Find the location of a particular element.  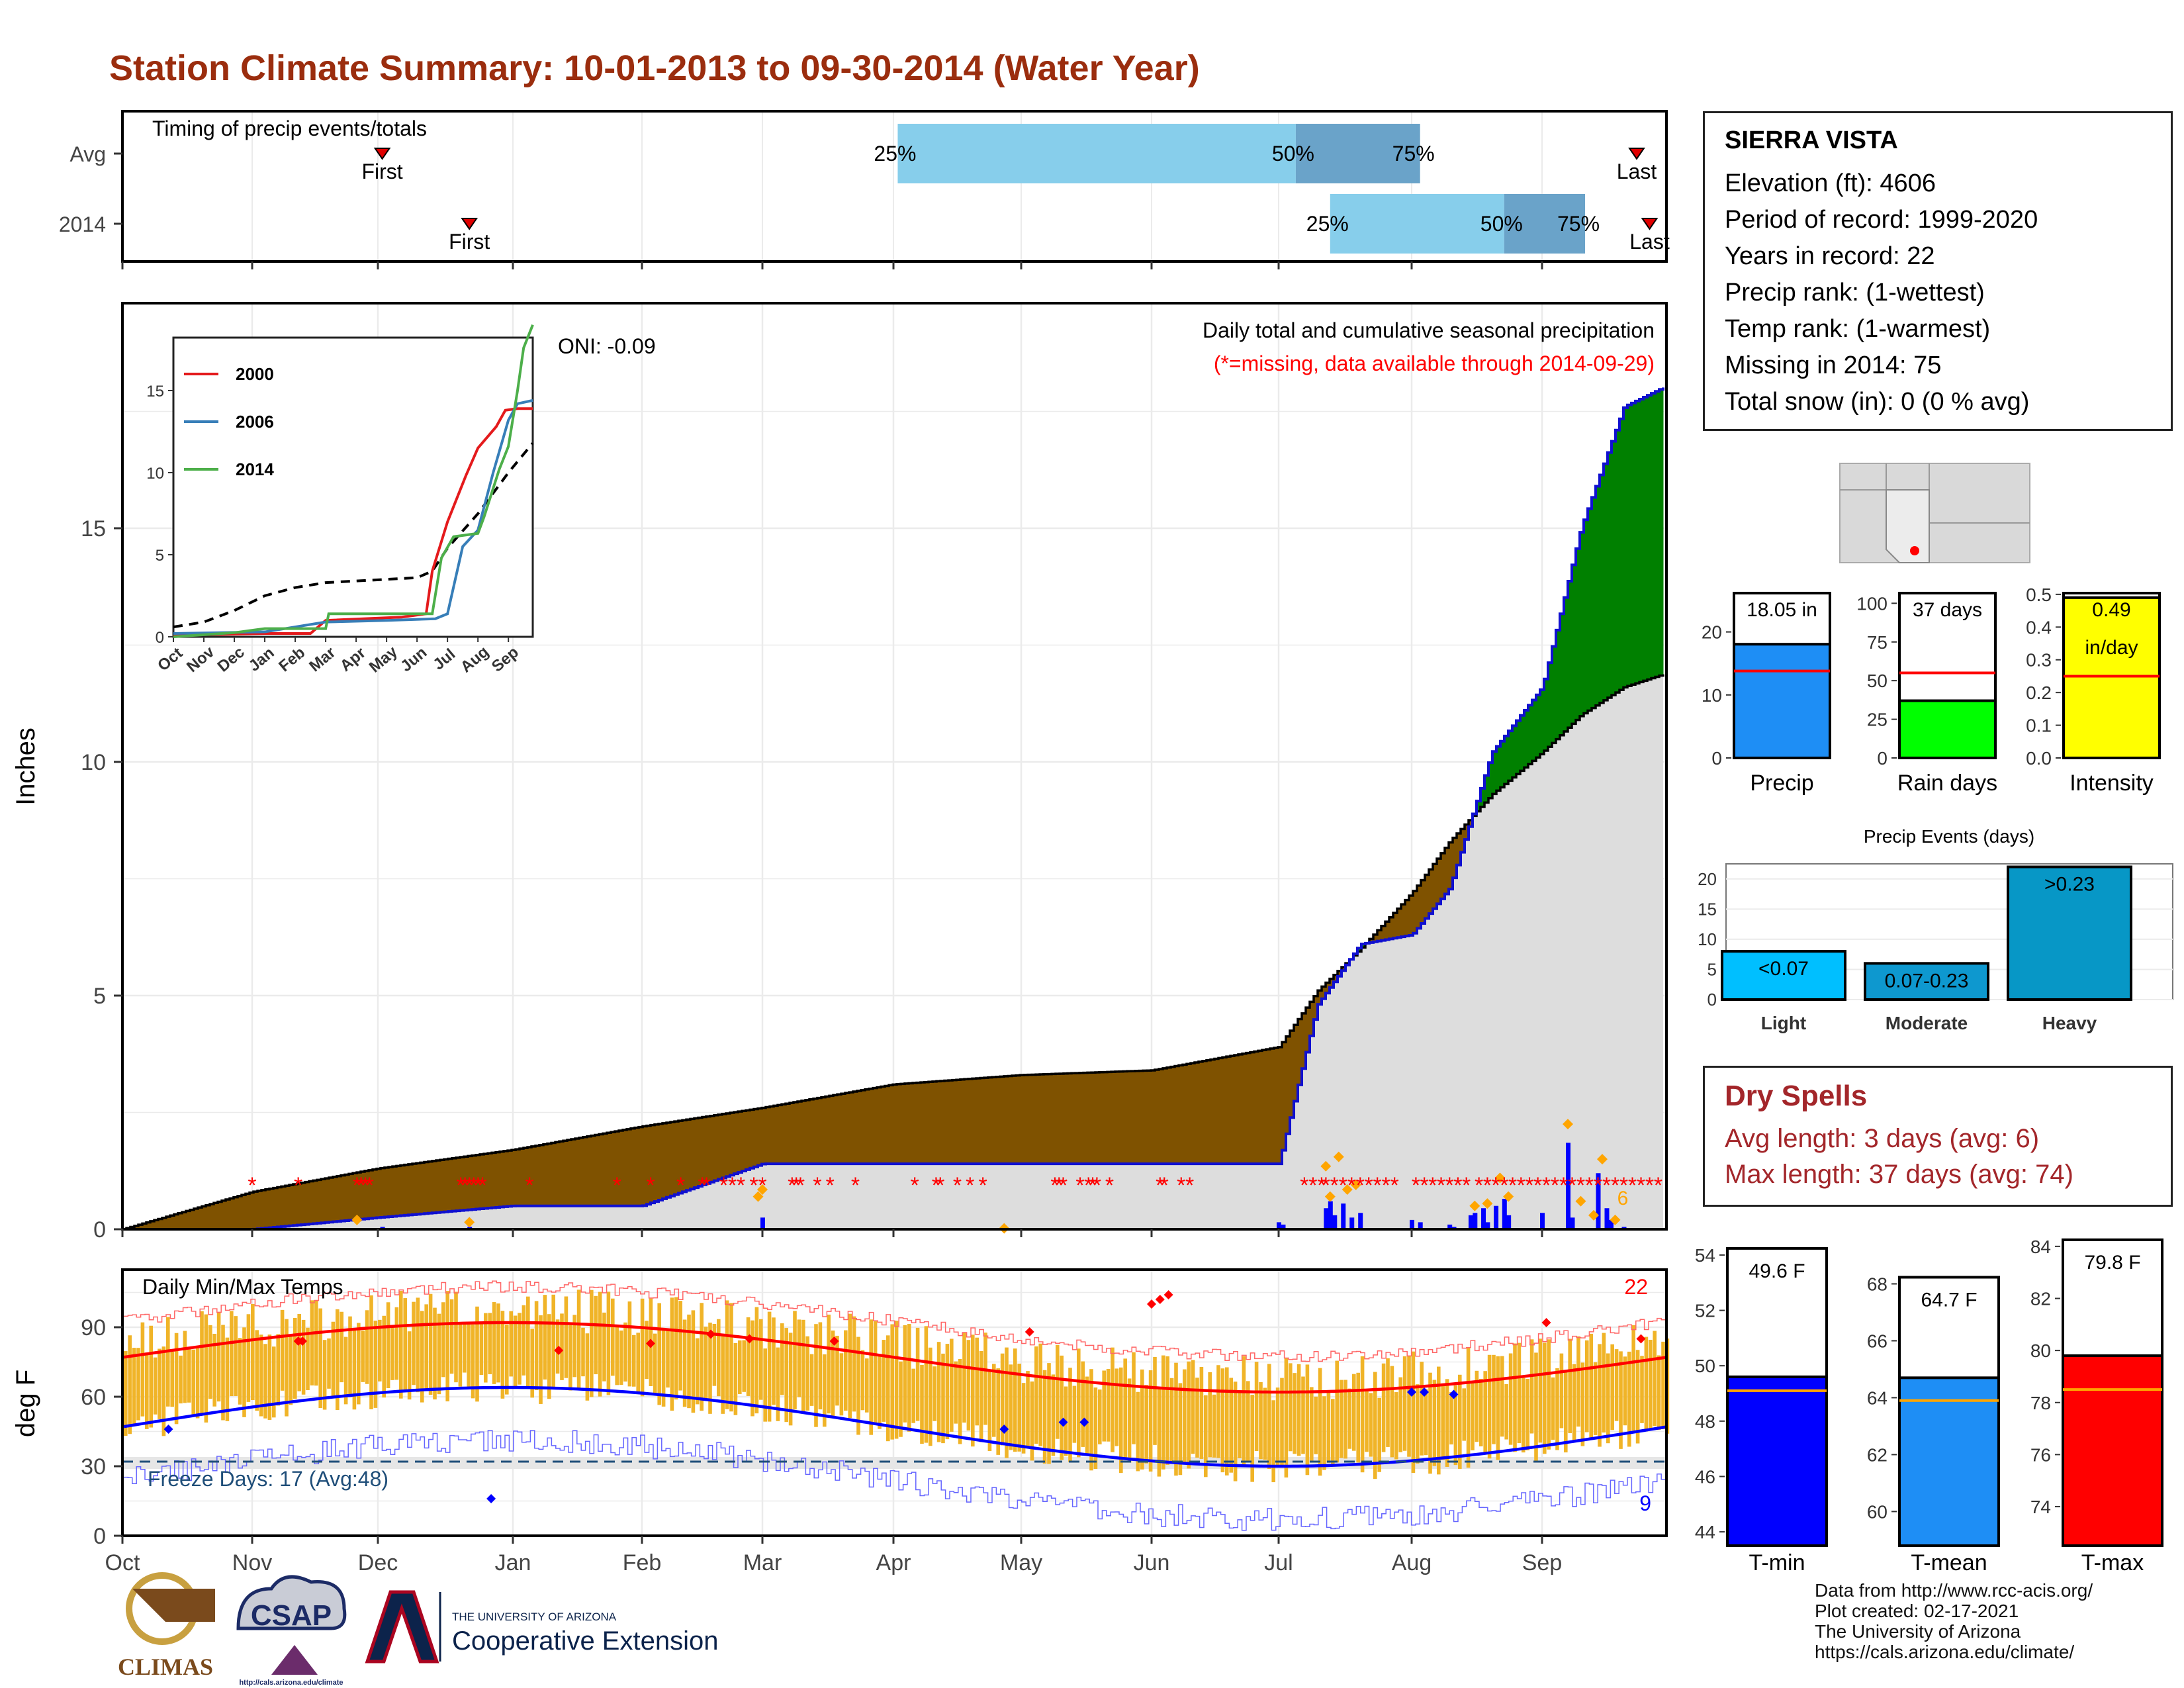

month-label: Jul is located at coordinates (1278, 1562).